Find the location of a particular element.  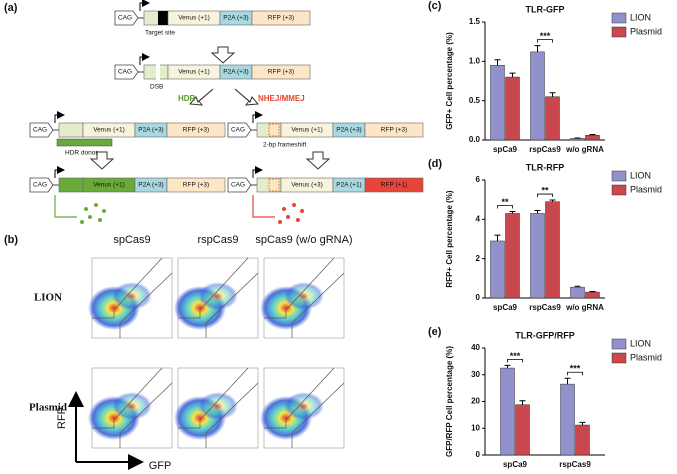

y-tick-label: 1.0 is located at coordinates (475, 60).